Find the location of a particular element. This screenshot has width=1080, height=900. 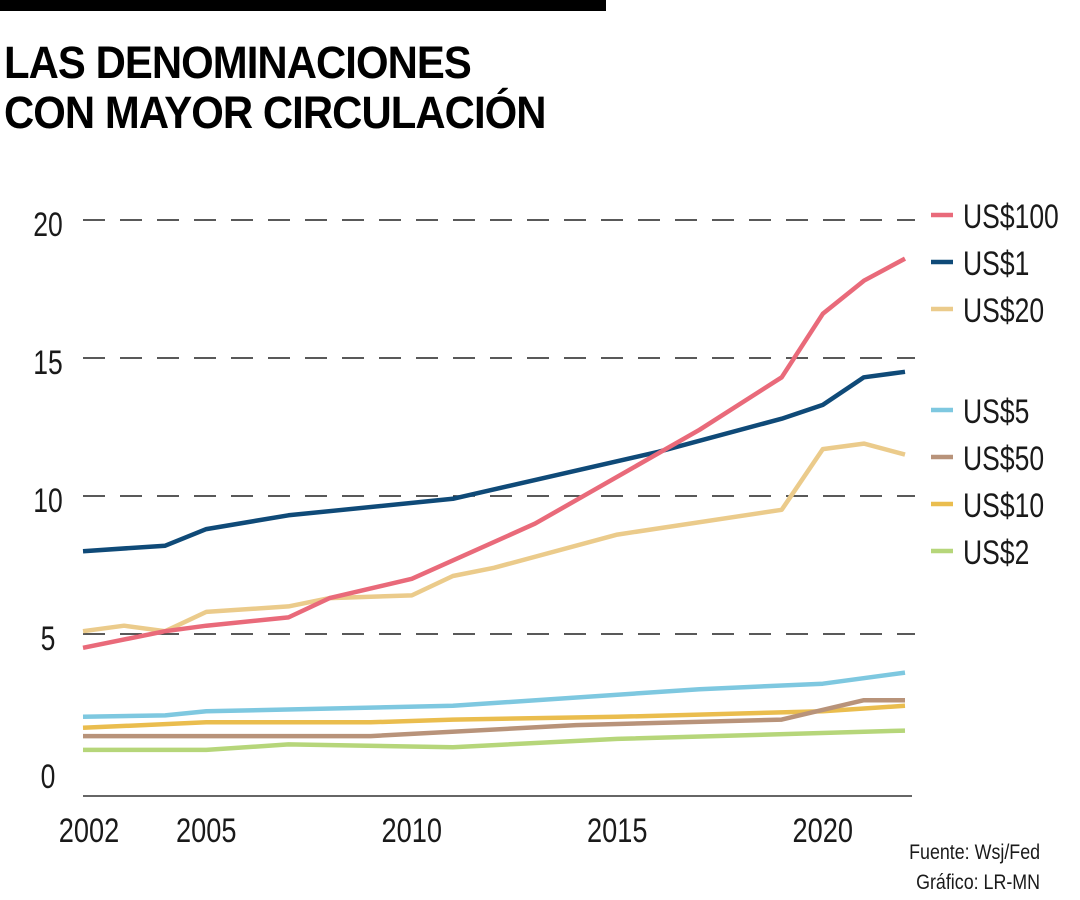

legend-item: US$1 is located at coordinates (980, 264).